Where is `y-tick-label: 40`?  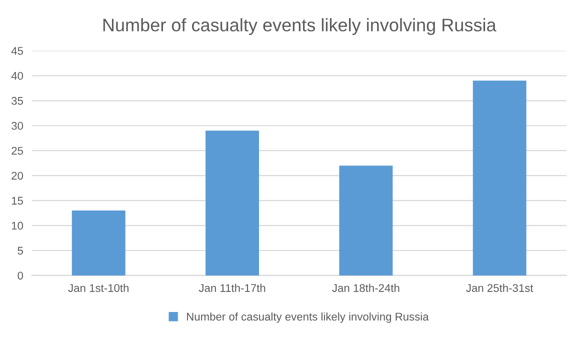
y-tick-label: 40 is located at coordinates (17, 76).